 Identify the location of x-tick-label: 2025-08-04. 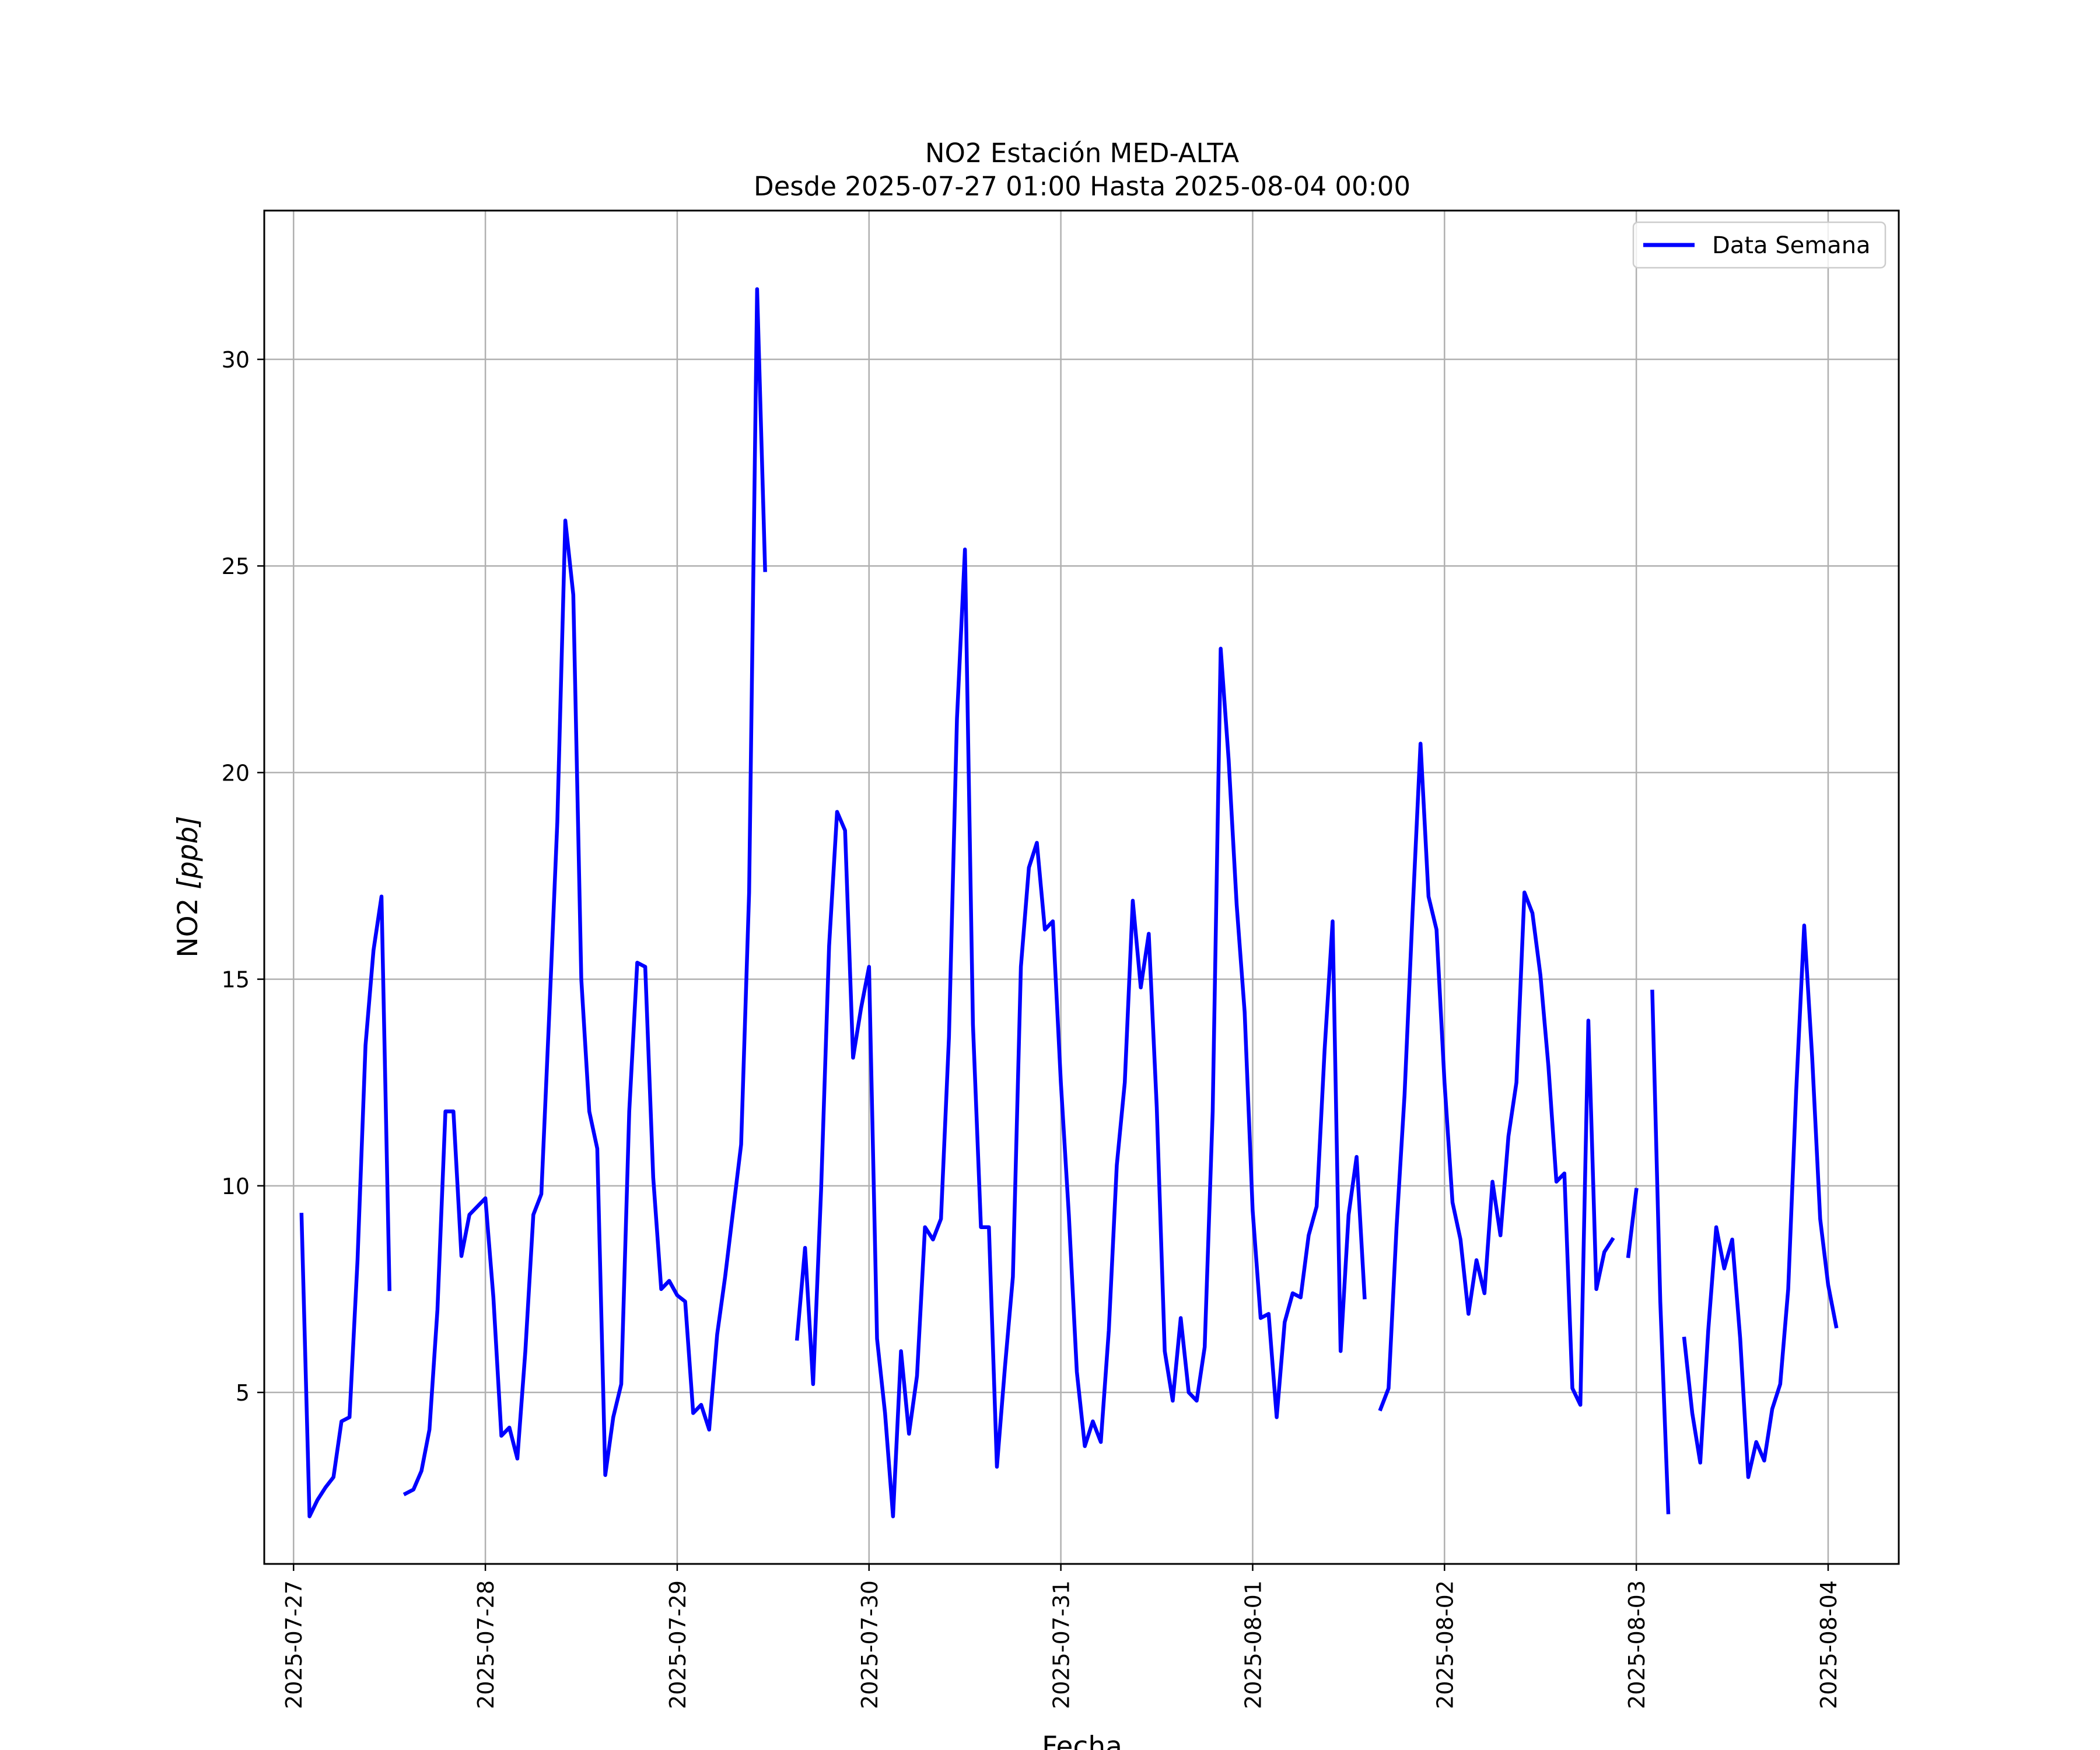
(1829, 1644).